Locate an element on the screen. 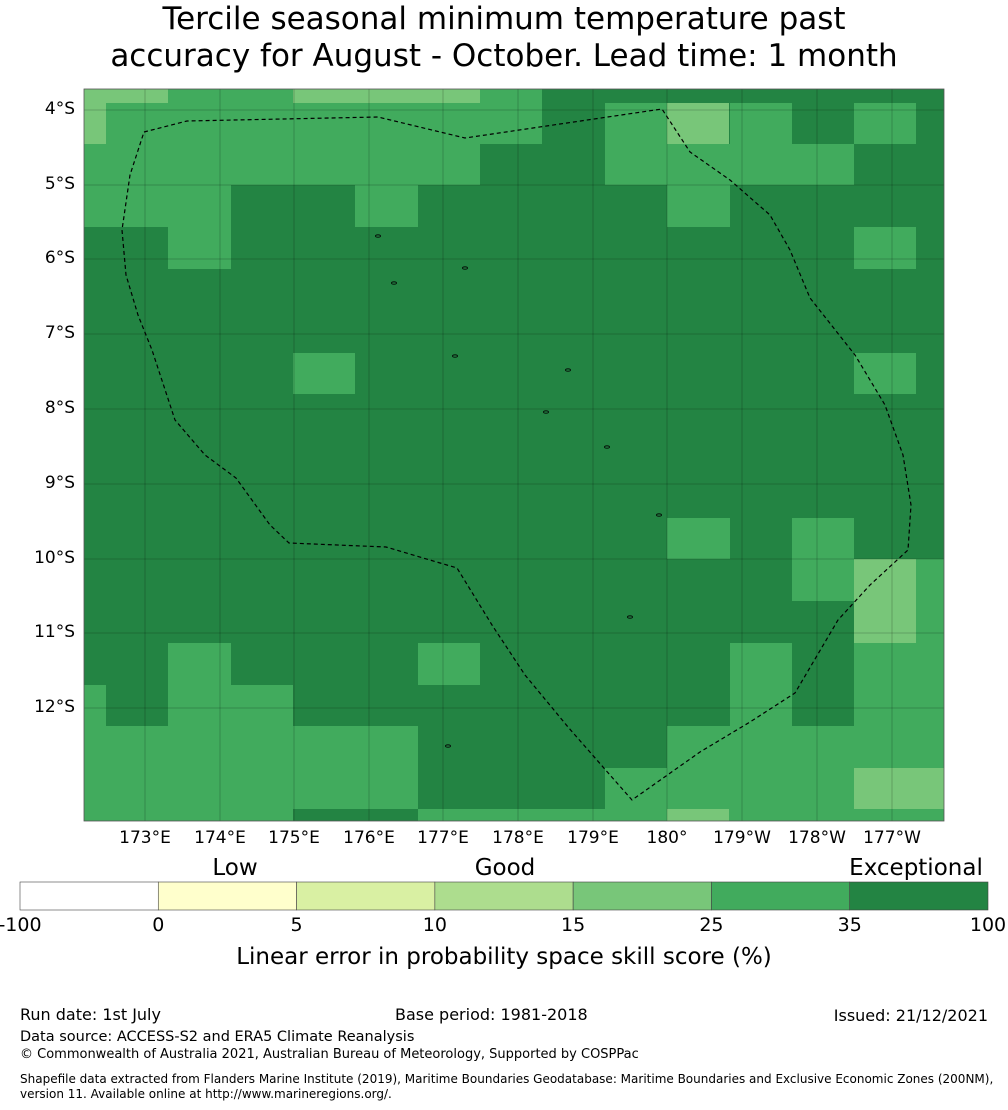 The width and height of the screenshot is (1008, 1110). colorbar is located at coordinates (504, 896).